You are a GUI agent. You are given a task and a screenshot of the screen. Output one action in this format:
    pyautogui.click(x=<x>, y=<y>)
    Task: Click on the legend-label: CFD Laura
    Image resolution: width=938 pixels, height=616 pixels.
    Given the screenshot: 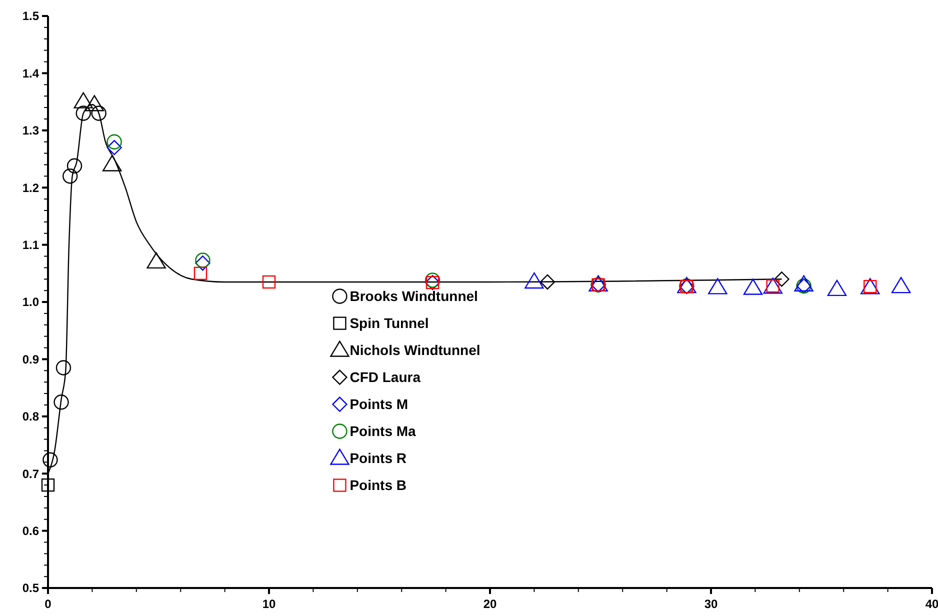 What is the action you would take?
    pyautogui.click(x=385, y=377)
    